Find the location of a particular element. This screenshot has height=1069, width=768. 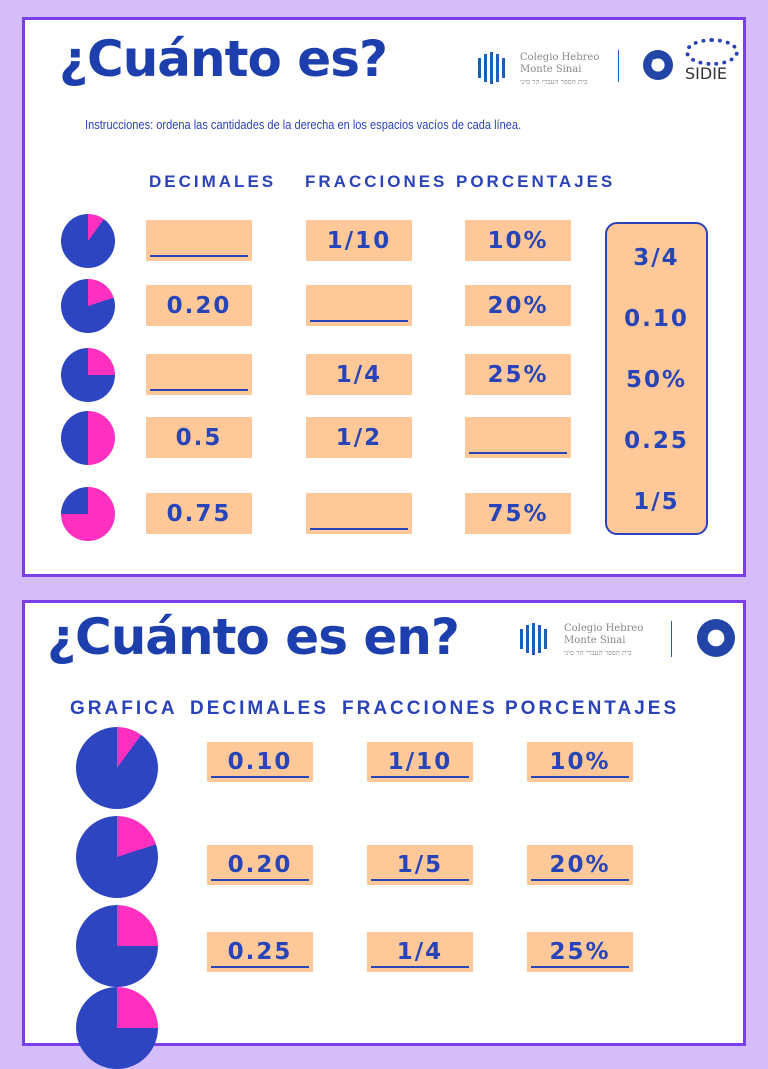

sidie-label: SIDIE is located at coordinates (706, 73).